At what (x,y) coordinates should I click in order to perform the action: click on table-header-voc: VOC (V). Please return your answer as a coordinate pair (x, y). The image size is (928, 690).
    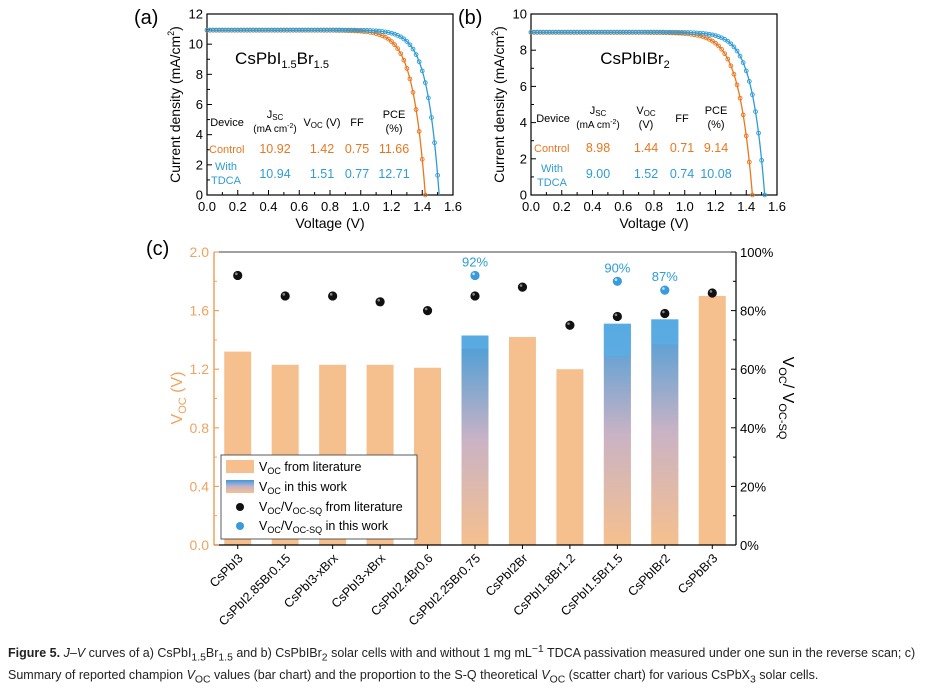
    Looking at the image, I should click on (321, 123).